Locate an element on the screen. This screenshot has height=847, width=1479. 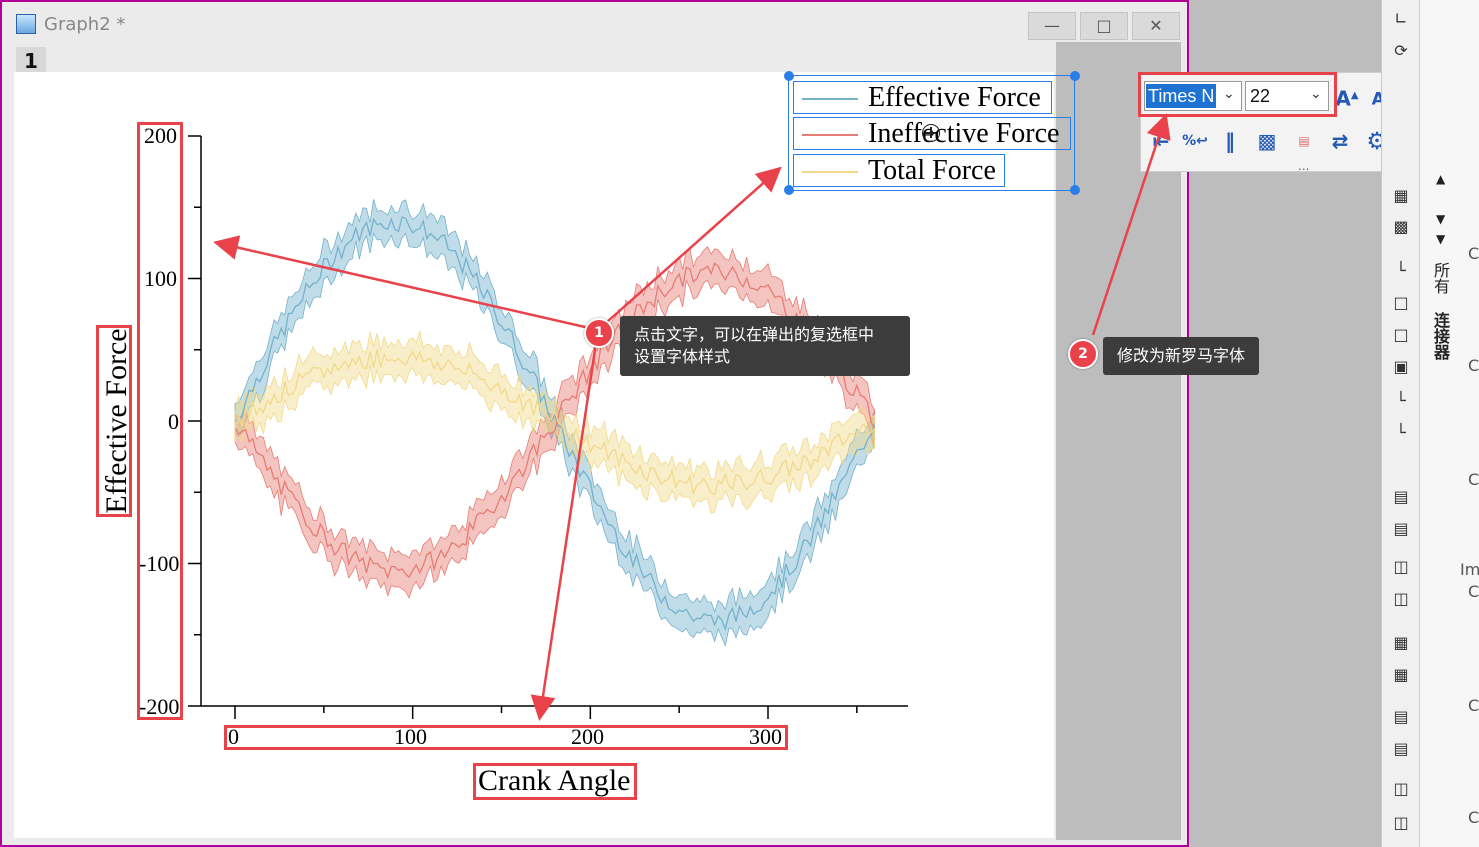
x-ticks-highlight is located at coordinates (506, 737).